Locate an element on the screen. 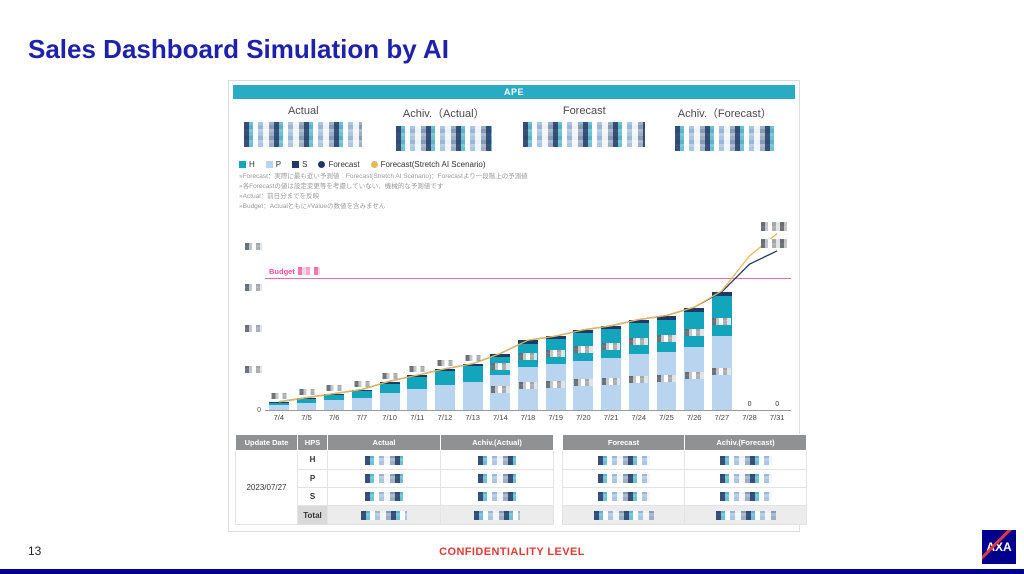  axa-logo: AXA is located at coordinates (999, 547).